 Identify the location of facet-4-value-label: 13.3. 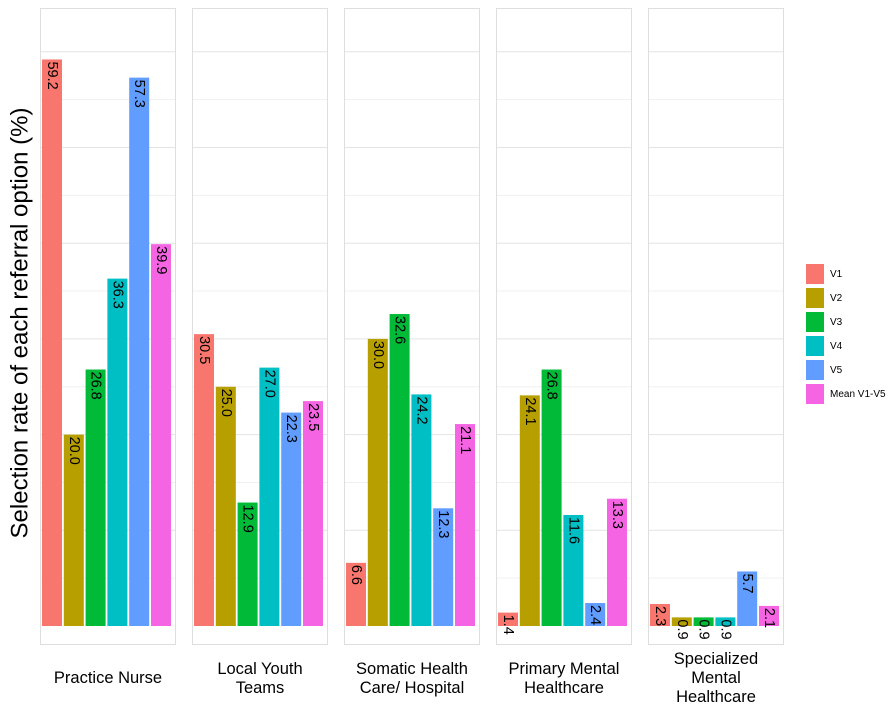
(617, 515).